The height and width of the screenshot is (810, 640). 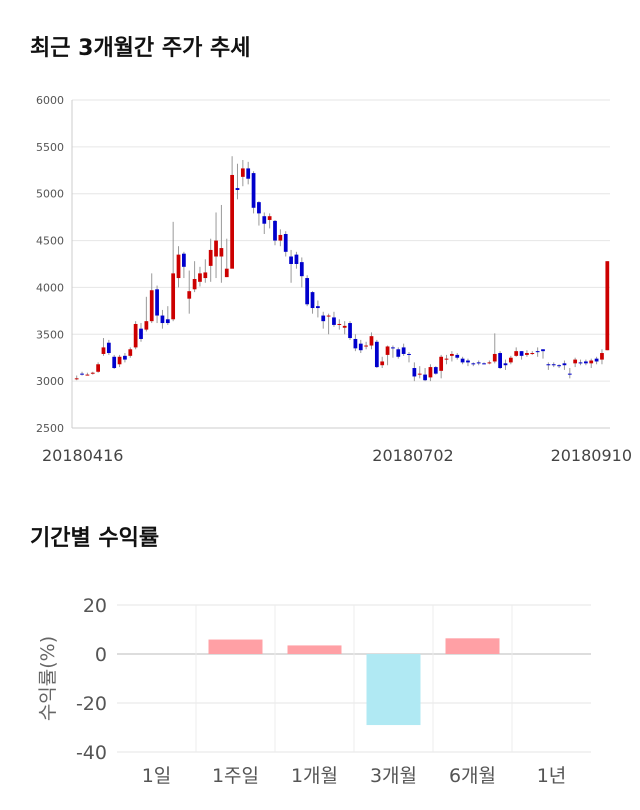 I want to click on x-tick-label: 1년, so click(x=552, y=776).